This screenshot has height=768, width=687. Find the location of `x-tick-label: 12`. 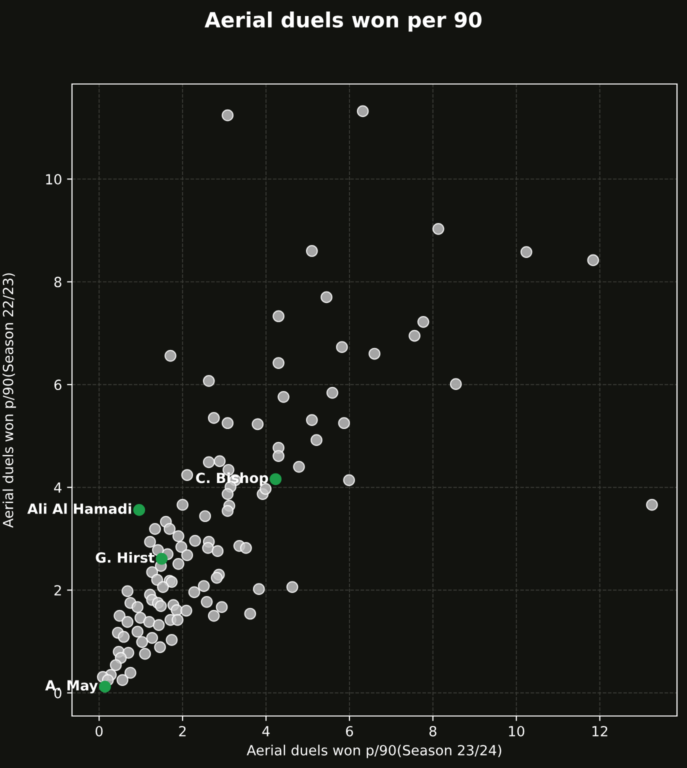

x-tick-label: 12 is located at coordinates (600, 731).